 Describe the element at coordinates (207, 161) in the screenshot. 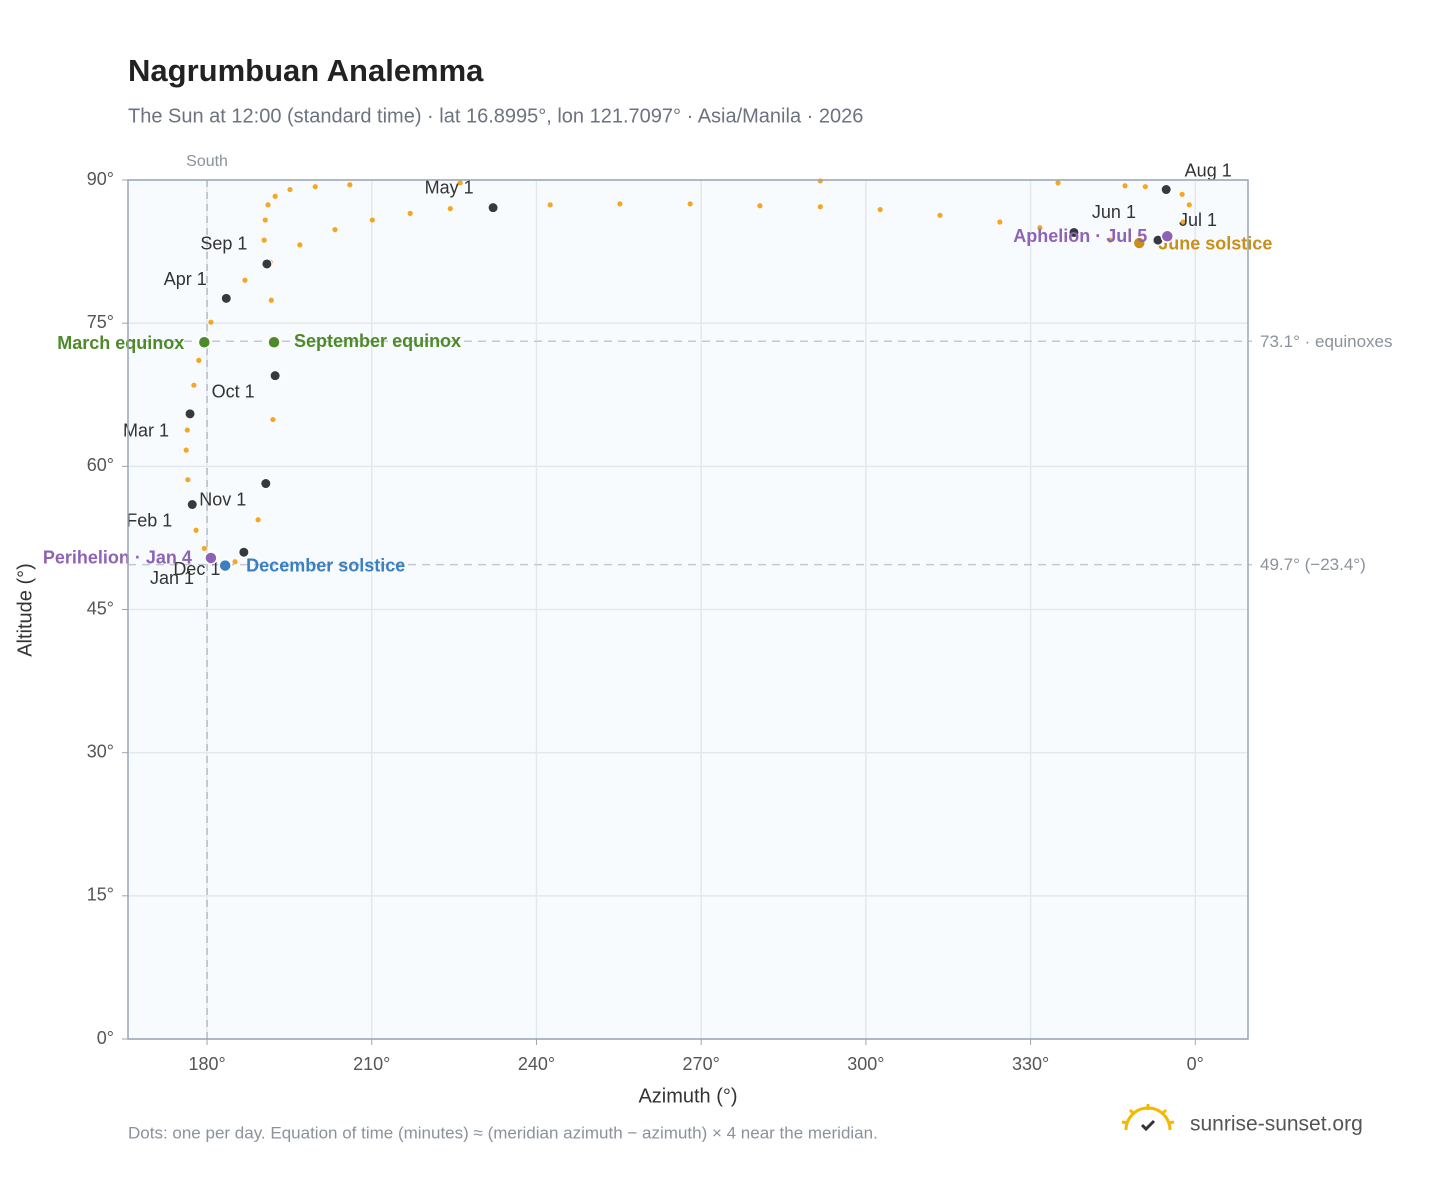

I see `south-label: South` at that location.